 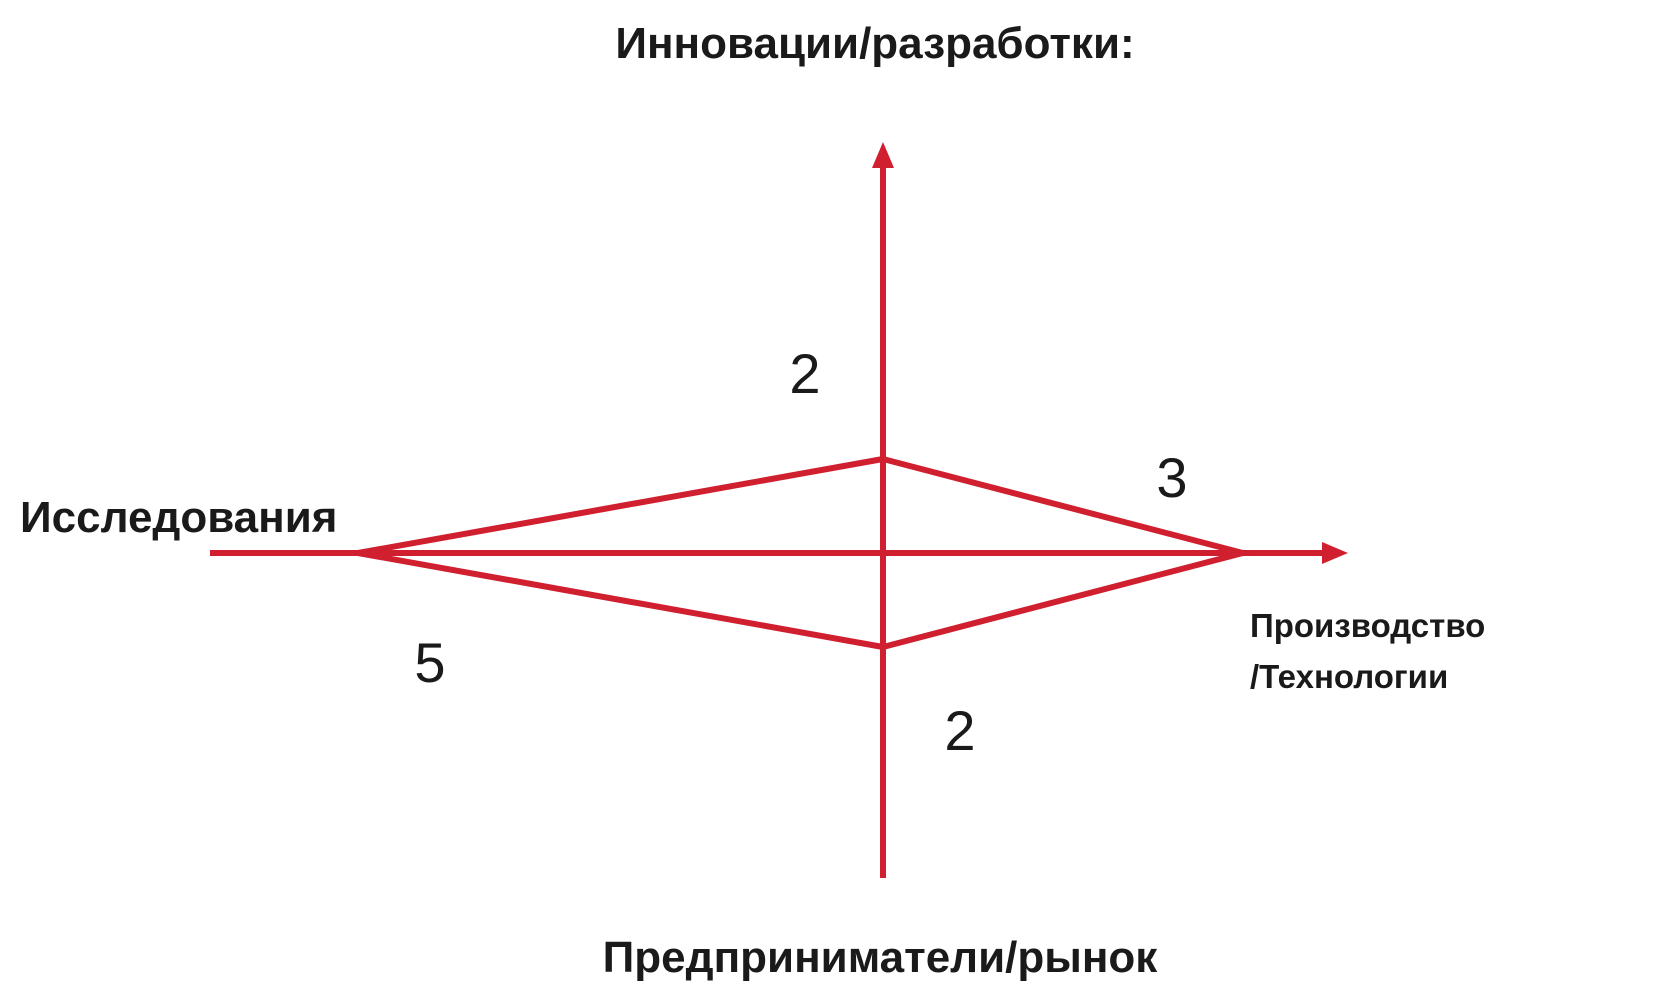 What do you see at coordinates (804, 373) in the screenshot?
I see `value-label-up: 2` at bounding box center [804, 373].